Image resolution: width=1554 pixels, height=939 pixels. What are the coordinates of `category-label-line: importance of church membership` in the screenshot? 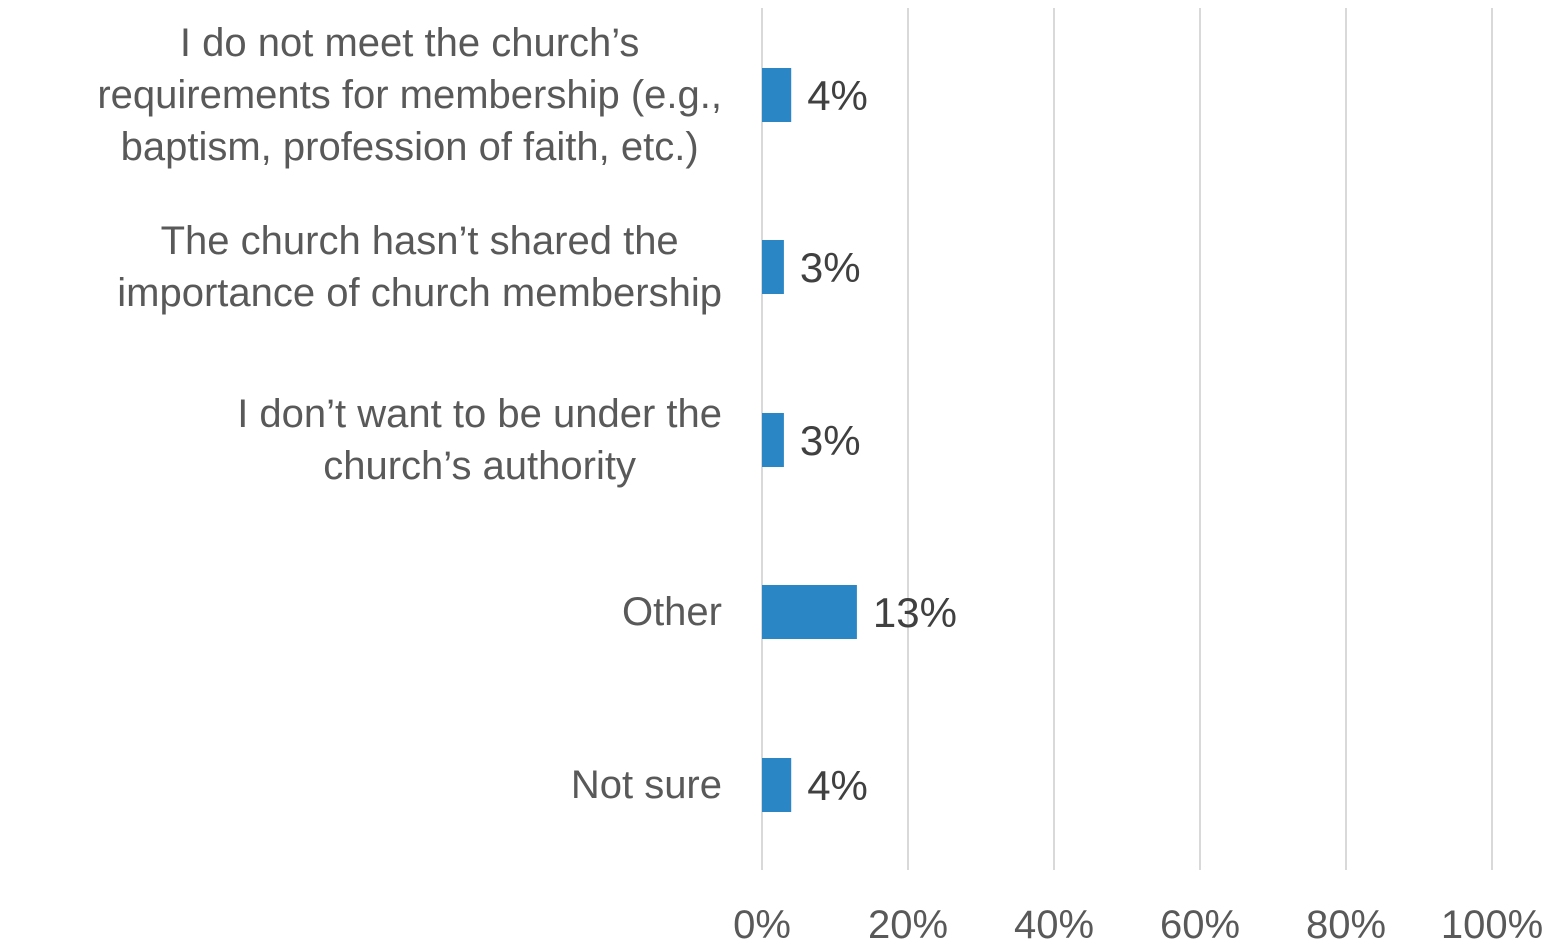 It's located at (419, 293).